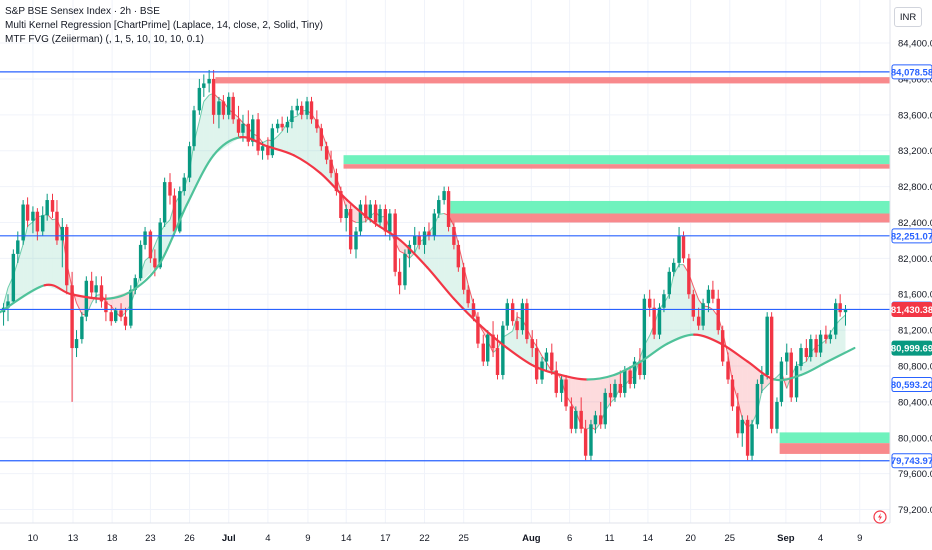  Describe the element at coordinates (82, 11) in the screenshot. I see `symbol-title: S&P BSE Sensex Index · 2h · BSE` at that location.